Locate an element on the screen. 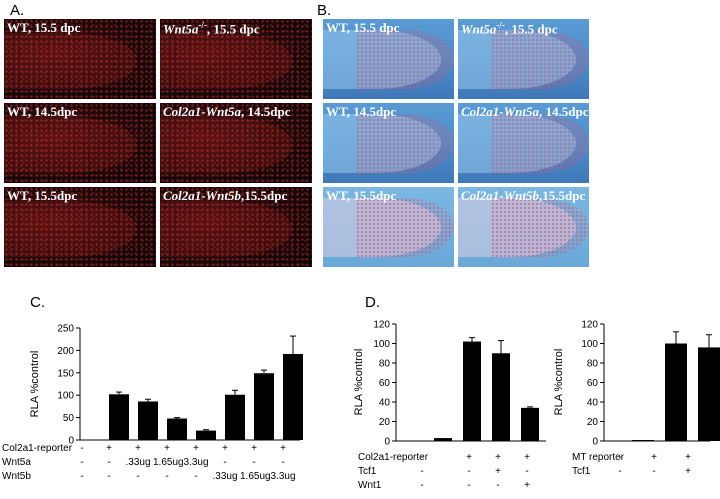 The image size is (720, 499). panelB-micrograph-4: Col2a1-Wnt5a, 14.5dpc is located at coordinates (523, 143).